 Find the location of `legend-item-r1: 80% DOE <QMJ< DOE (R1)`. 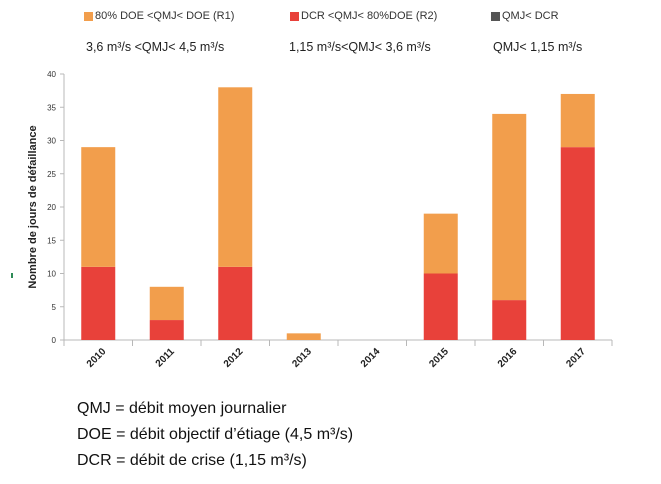

legend-item-r1: 80% DOE <QMJ< DOE (R1) is located at coordinates (159, 16).